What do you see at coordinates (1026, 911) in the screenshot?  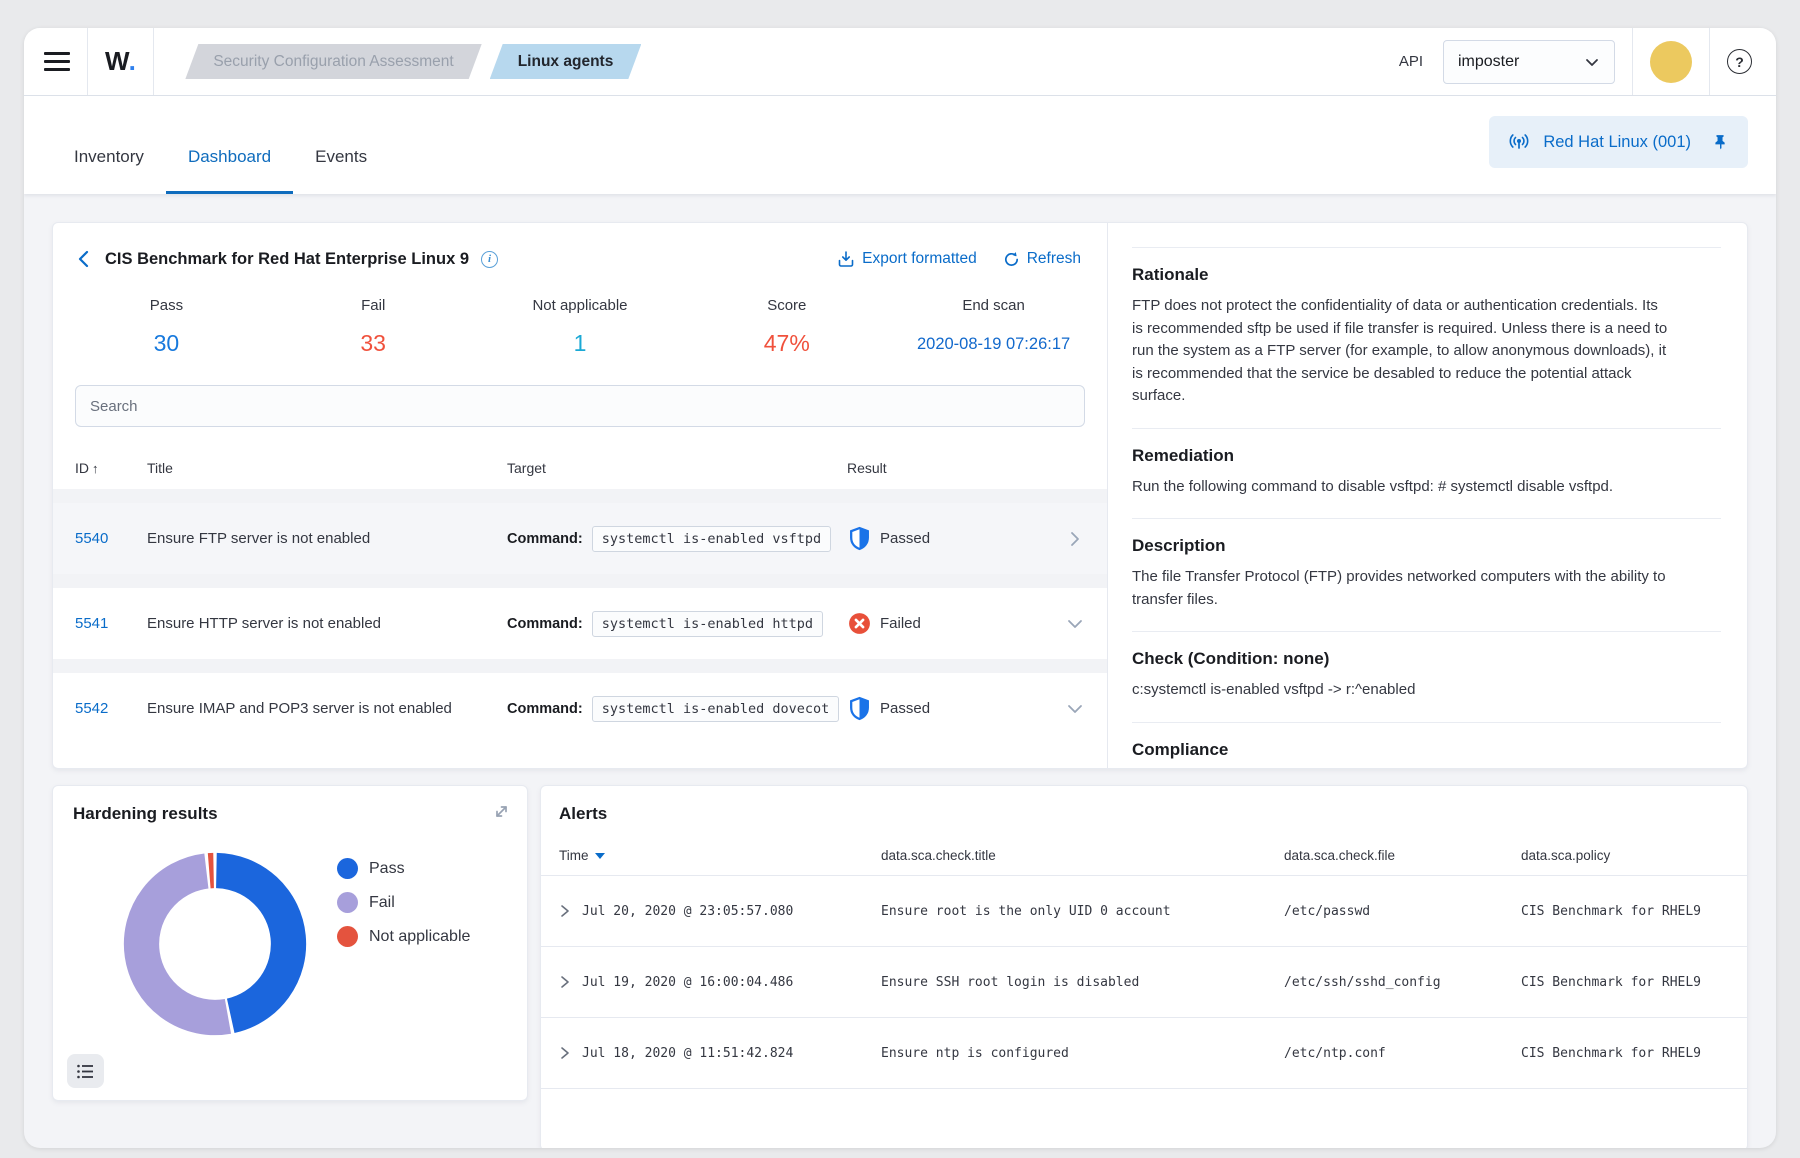 I see `alert-check-title: Ensure root is the only UID 0 account` at bounding box center [1026, 911].